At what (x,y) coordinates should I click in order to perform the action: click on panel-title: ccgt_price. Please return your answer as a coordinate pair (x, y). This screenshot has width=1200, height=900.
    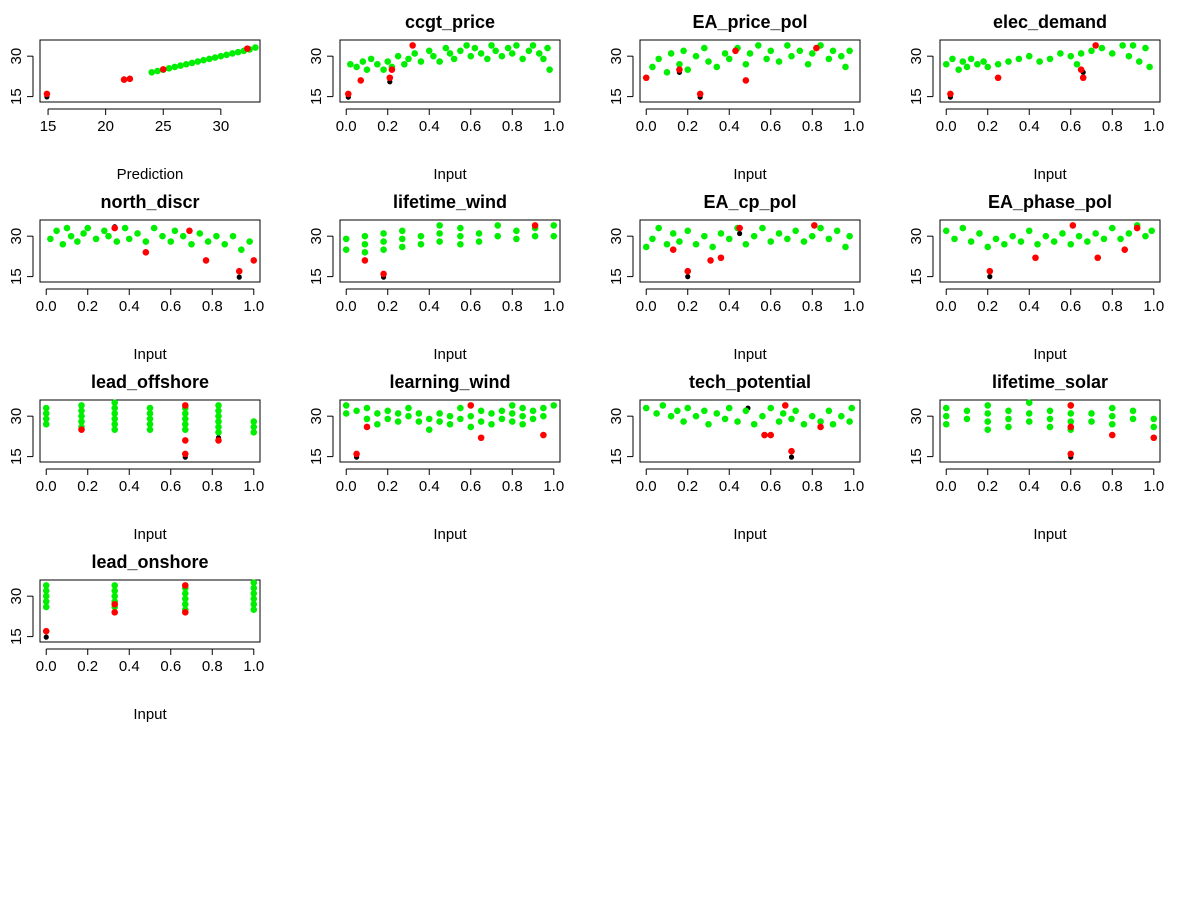
    Looking at the image, I should click on (450, 22).